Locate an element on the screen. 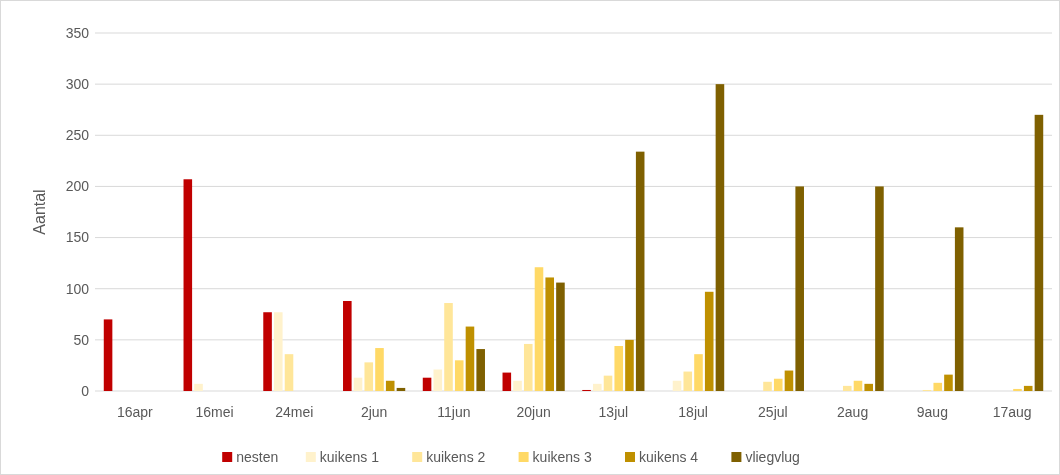 This screenshot has width=1060, height=475. y-tick-label: 300 is located at coordinates (77, 84).